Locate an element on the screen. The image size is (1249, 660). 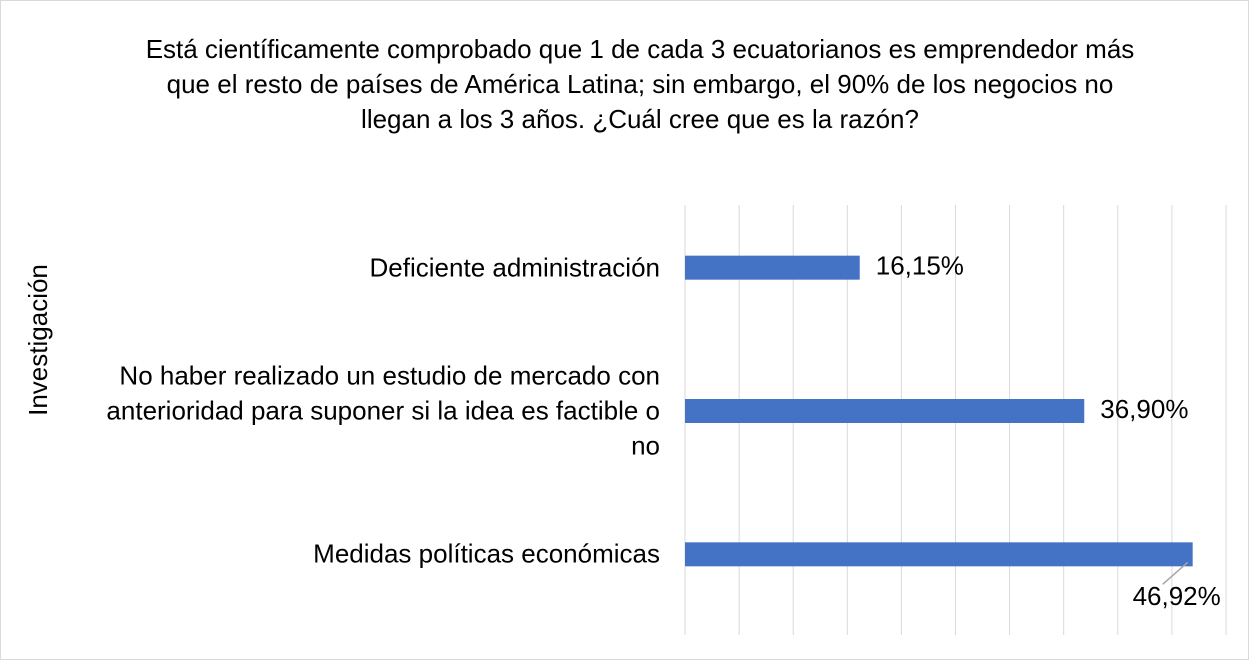
leader-line is located at coordinates (1175, 573).